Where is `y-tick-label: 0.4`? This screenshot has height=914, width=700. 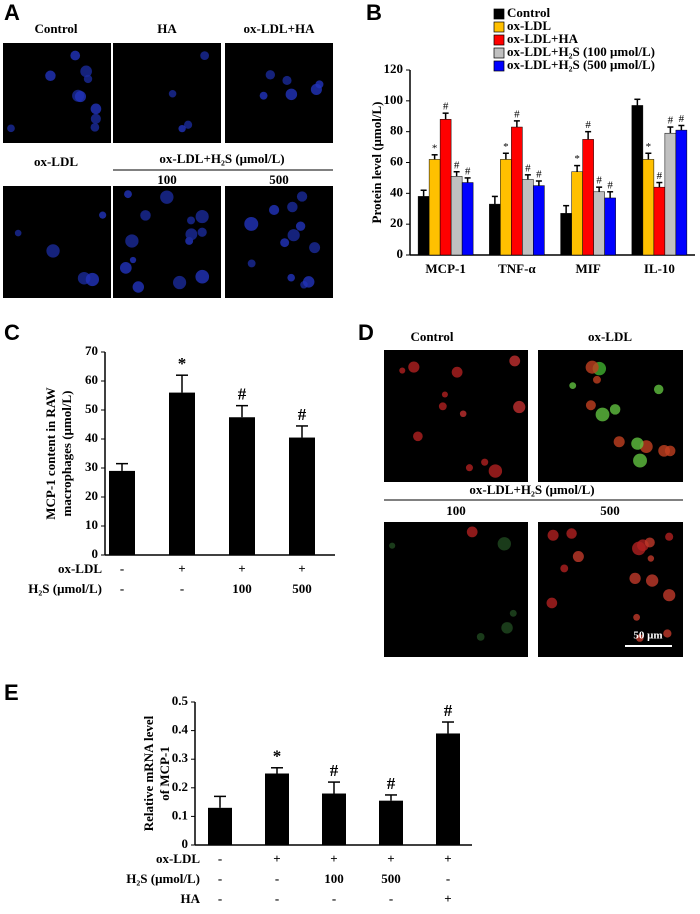 y-tick-label: 0.4 is located at coordinates (180, 729).